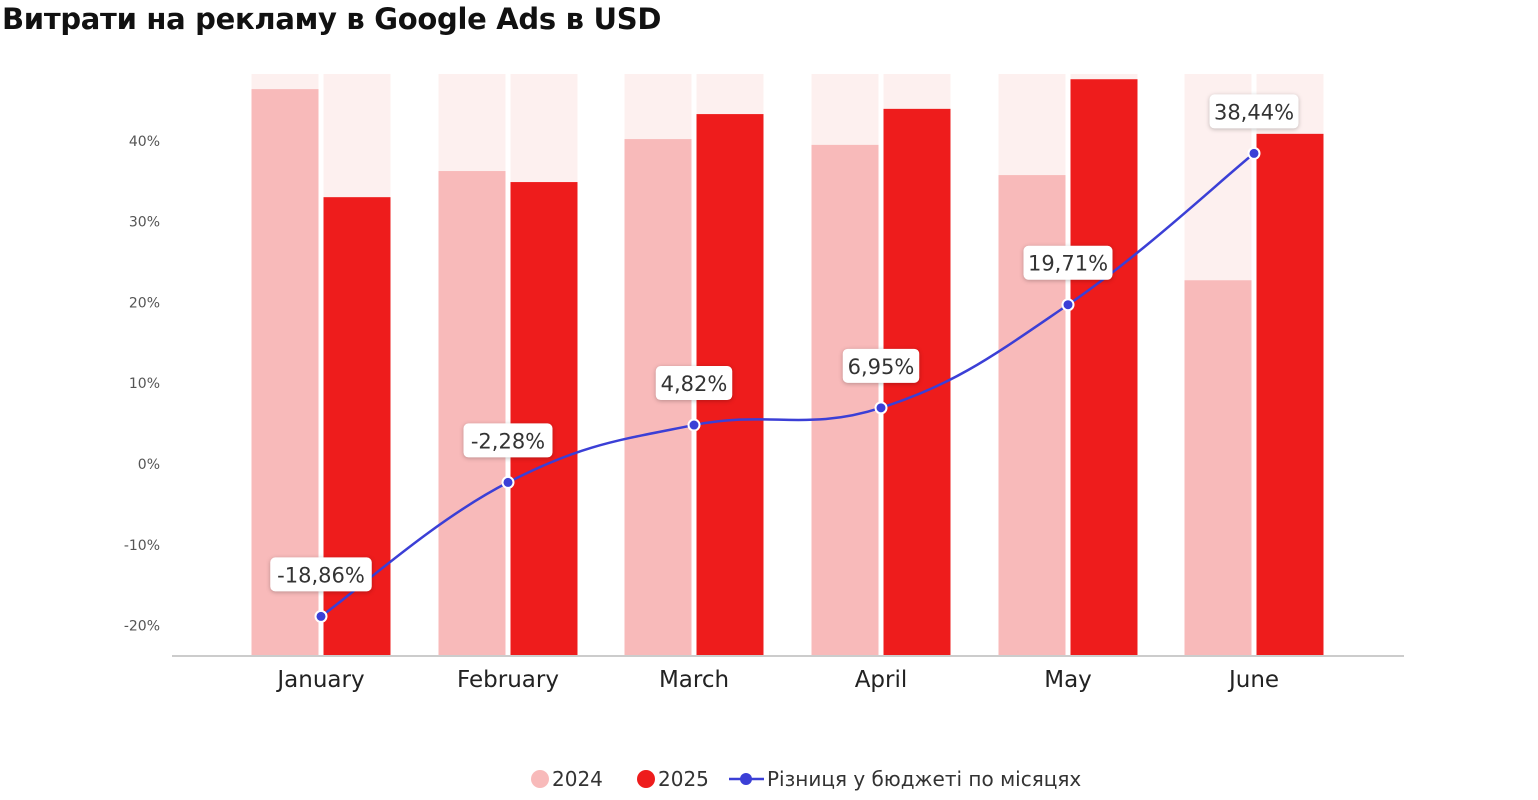 The width and height of the screenshot is (1538, 800). What do you see at coordinates (694, 680) in the screenshot?
I see `x-tick-label: March` at bounding box center [694, 680].